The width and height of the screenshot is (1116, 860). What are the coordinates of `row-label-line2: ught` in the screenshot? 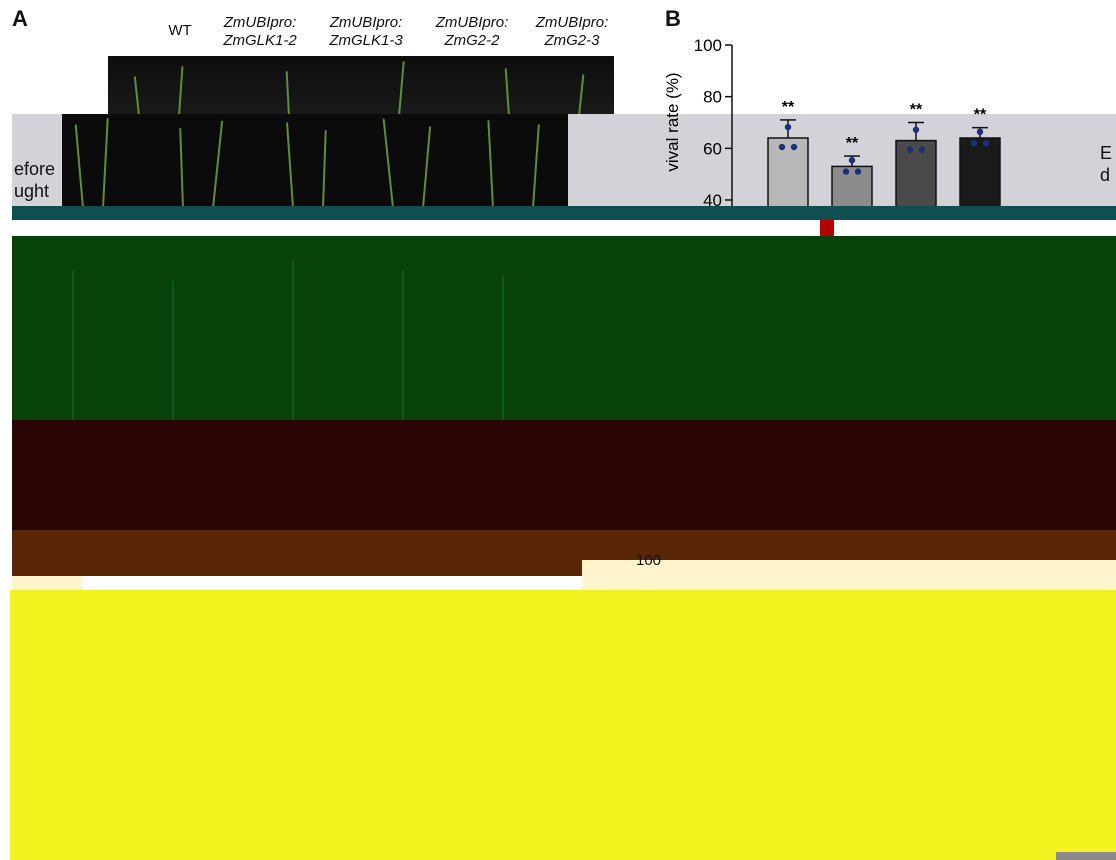 It's located at (32, 191).